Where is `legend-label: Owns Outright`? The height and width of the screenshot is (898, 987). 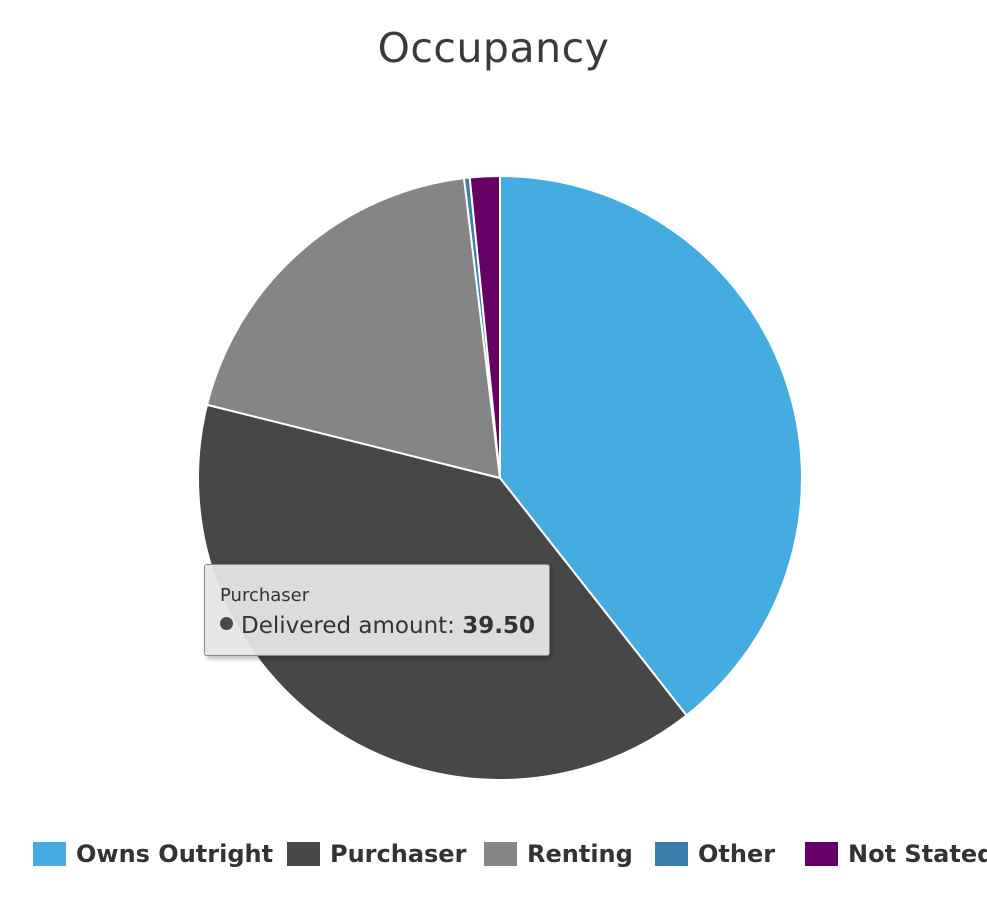 legend-label: Owns Outright is located at coordinates (175, 854).